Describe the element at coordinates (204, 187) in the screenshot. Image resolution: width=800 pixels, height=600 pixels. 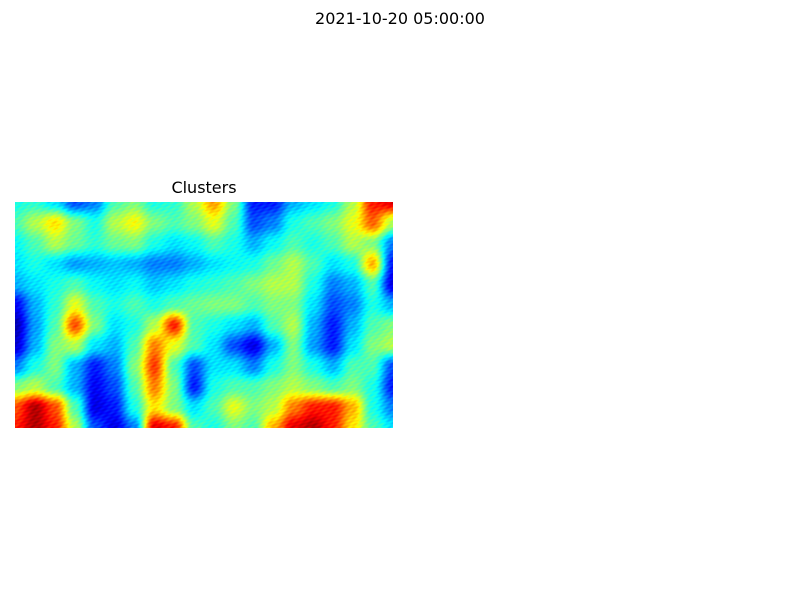
I see `heatmap-title: Clusters` at that location.